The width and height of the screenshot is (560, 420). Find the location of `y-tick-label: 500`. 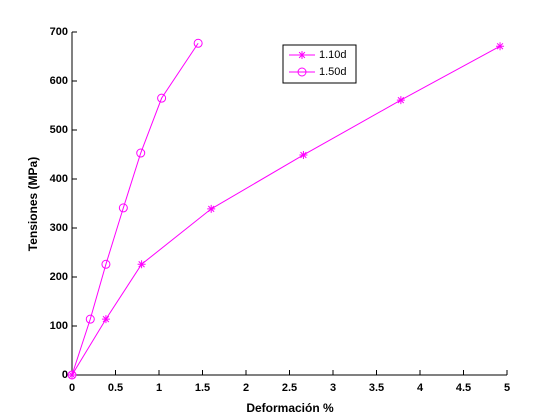

y-tick-label: 500 is located at coordinates (59, 130).